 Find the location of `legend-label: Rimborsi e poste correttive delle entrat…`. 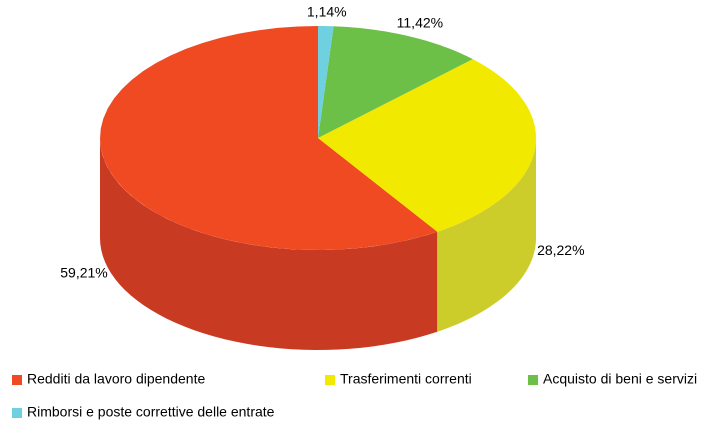

legend-label: Rimborsi e poste correttive delle entrat… is located at coordinates (151, 412).